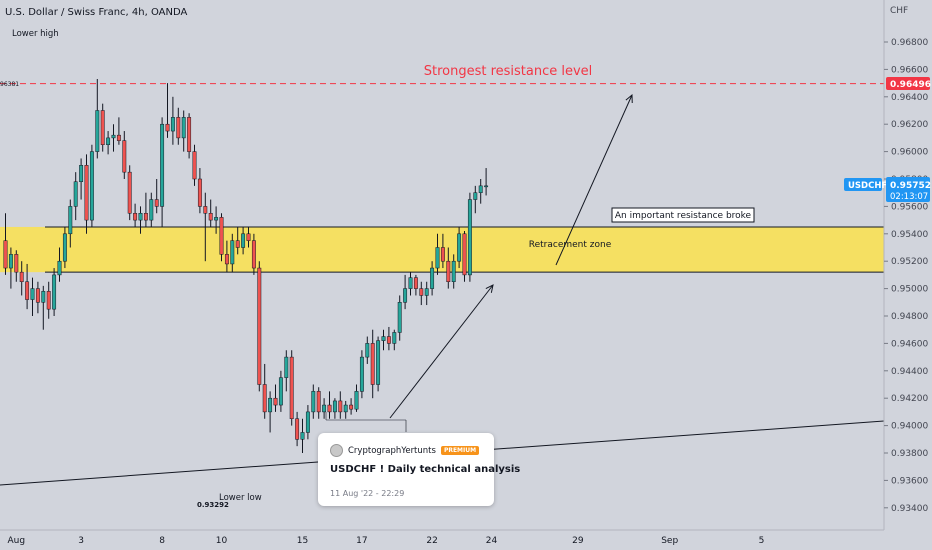 The height and width of the screenshot is (550, 932). Describe the element at coordinates (96, 12) in the screenshot. I see `chart-title: U.S. Dollar / Swiss Franc, 4h, OANDA` at that location.